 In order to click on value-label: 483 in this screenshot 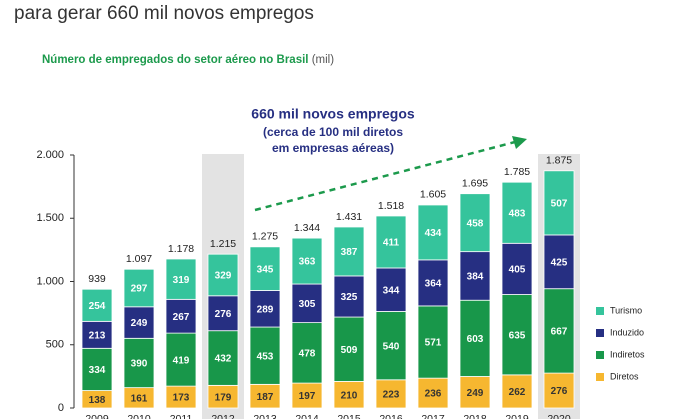, I will do `click(517, 213)`.